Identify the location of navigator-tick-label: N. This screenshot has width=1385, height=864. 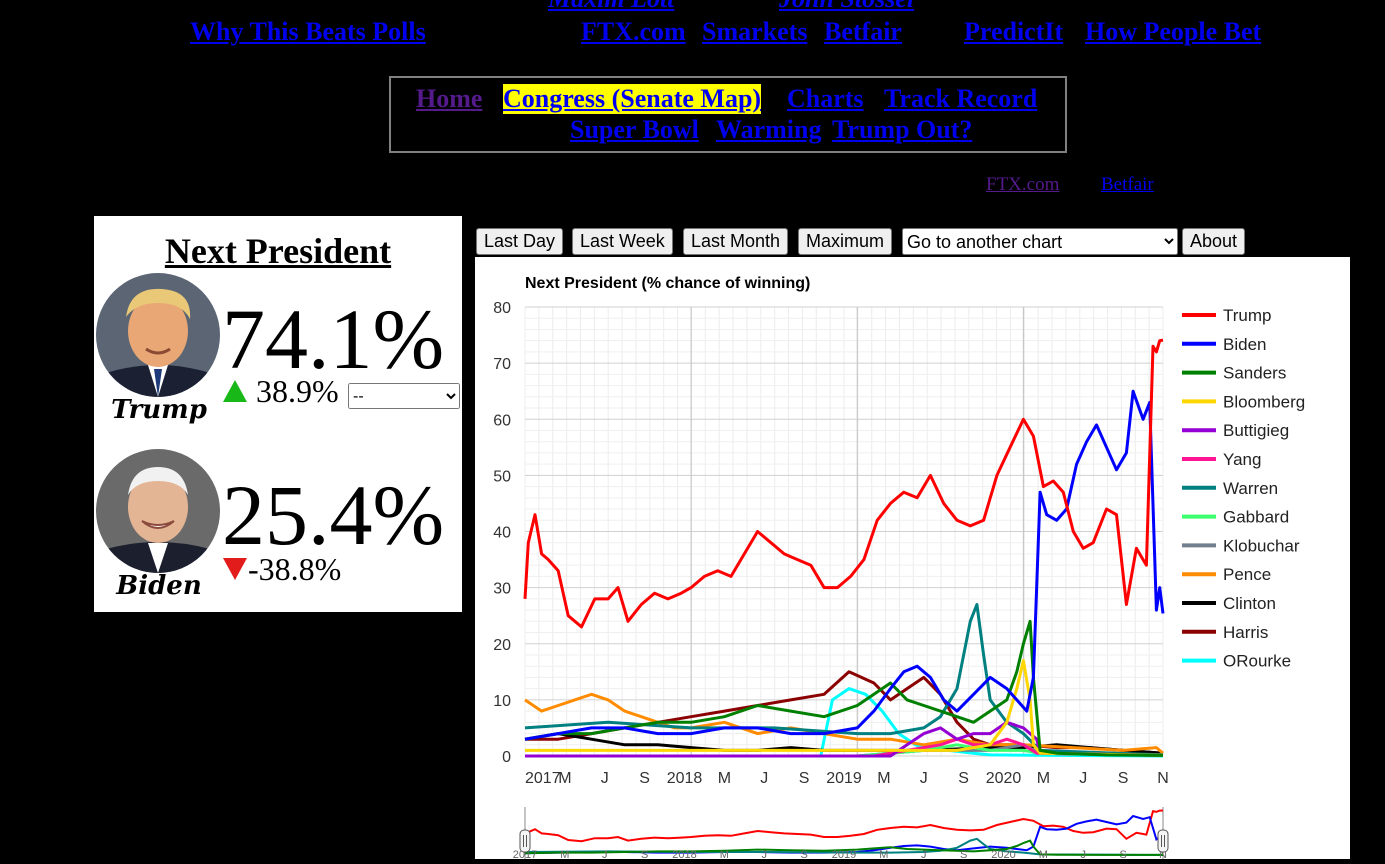
(1163, 854).